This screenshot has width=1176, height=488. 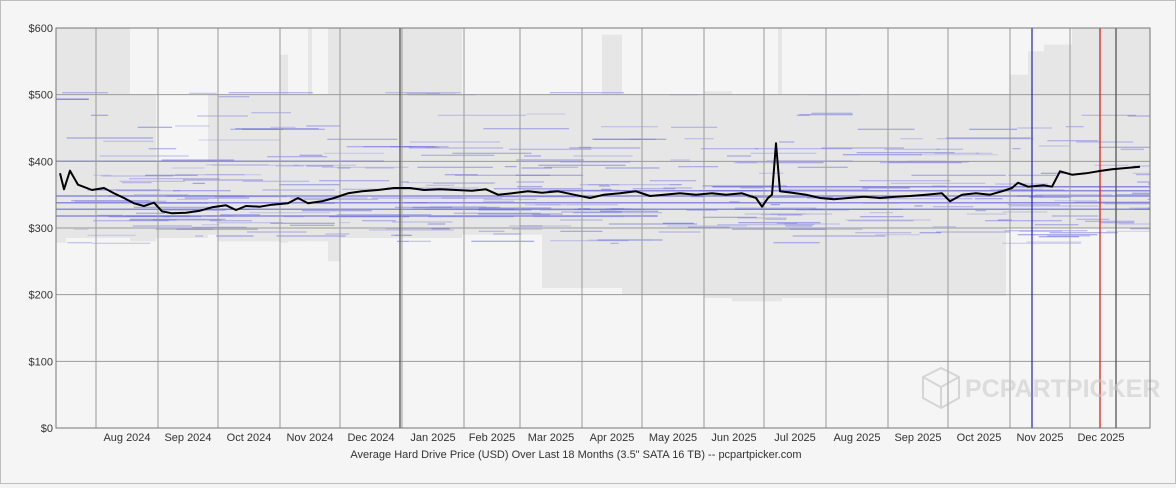 I want to click on y-tick-label: $0, so click(x=47, y=429).